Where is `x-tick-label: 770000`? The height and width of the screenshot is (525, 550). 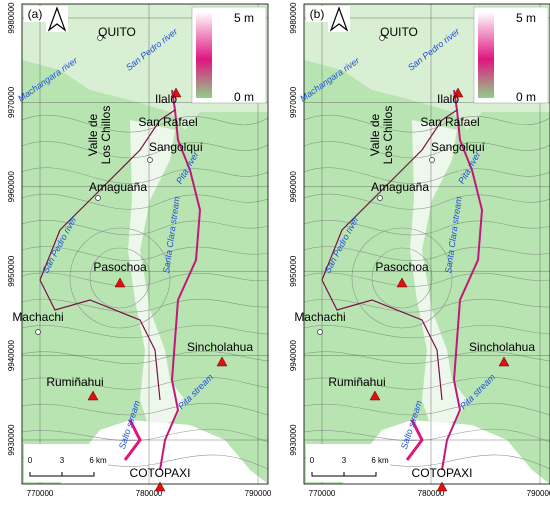
x-tick-label: 770000 is located at coordinates (40, 493).